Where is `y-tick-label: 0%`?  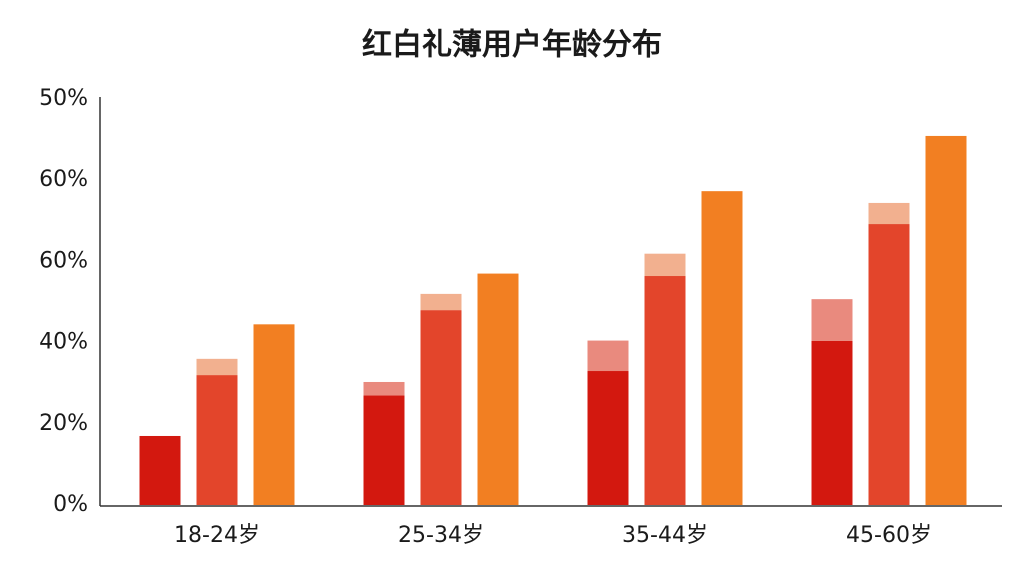
y-tick-label: 0% is located at coordinates (70, 504).